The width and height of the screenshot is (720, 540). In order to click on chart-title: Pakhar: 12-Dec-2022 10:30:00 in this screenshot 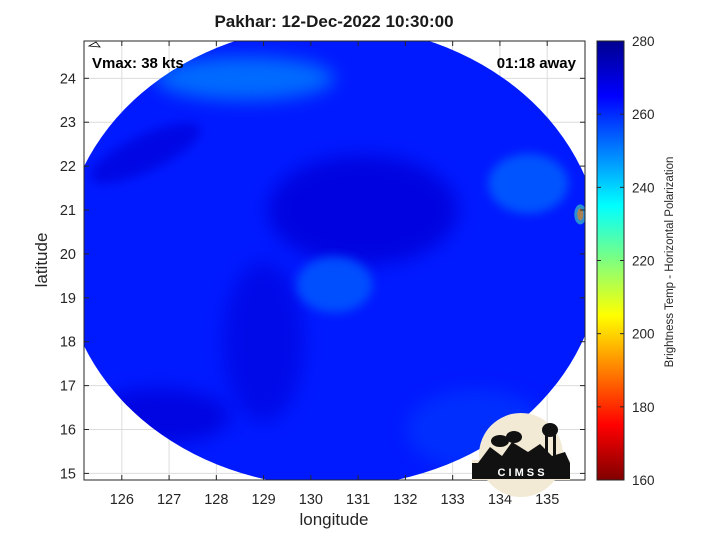, I will do `click(334, 21)`.